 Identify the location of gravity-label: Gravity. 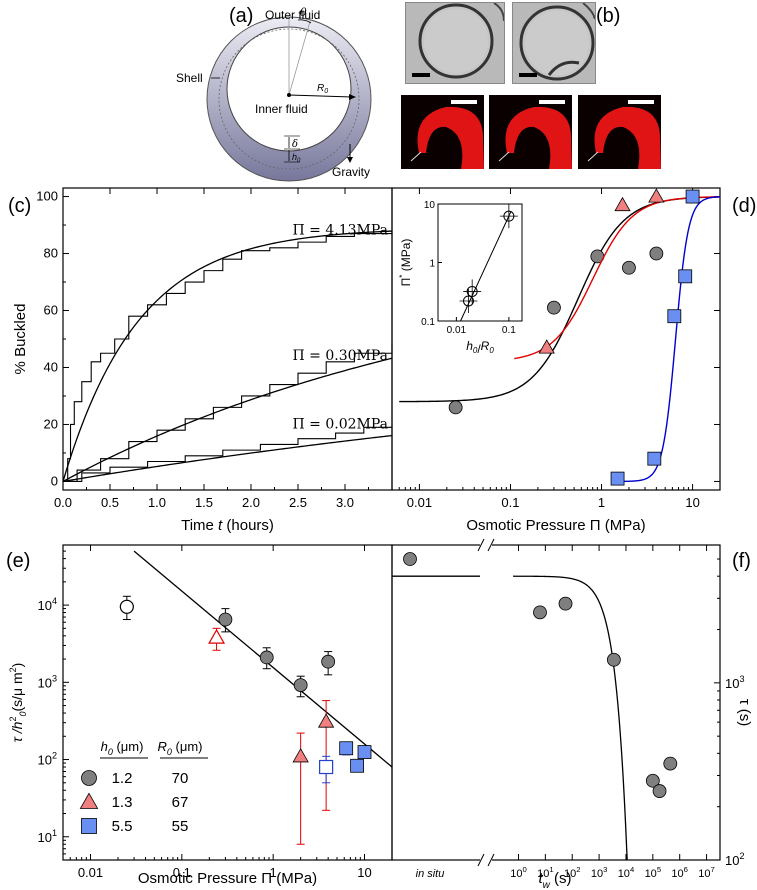
(351, 172).